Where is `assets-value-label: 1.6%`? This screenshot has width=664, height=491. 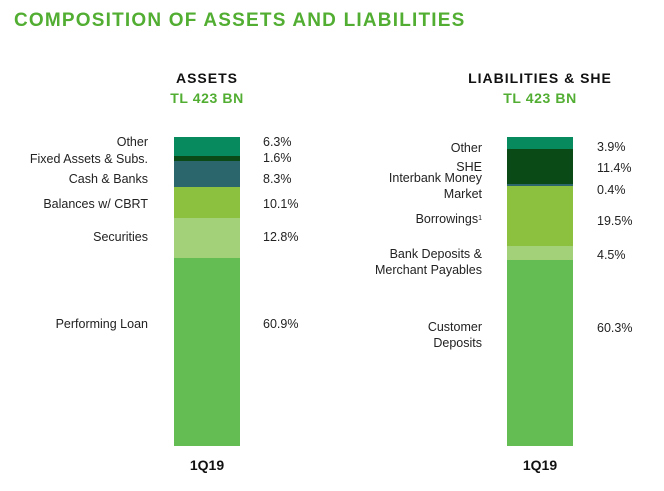
assets-value-label: 1.6% is located at coordinates (277, 158).